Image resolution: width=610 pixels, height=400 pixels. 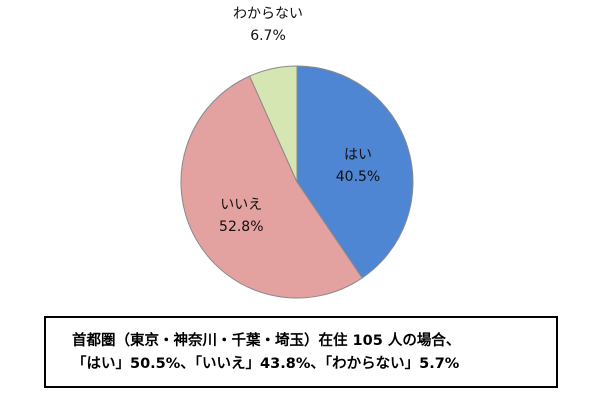 I want to click on slice-value-2: 52.8%, so click(x=241, y=227).